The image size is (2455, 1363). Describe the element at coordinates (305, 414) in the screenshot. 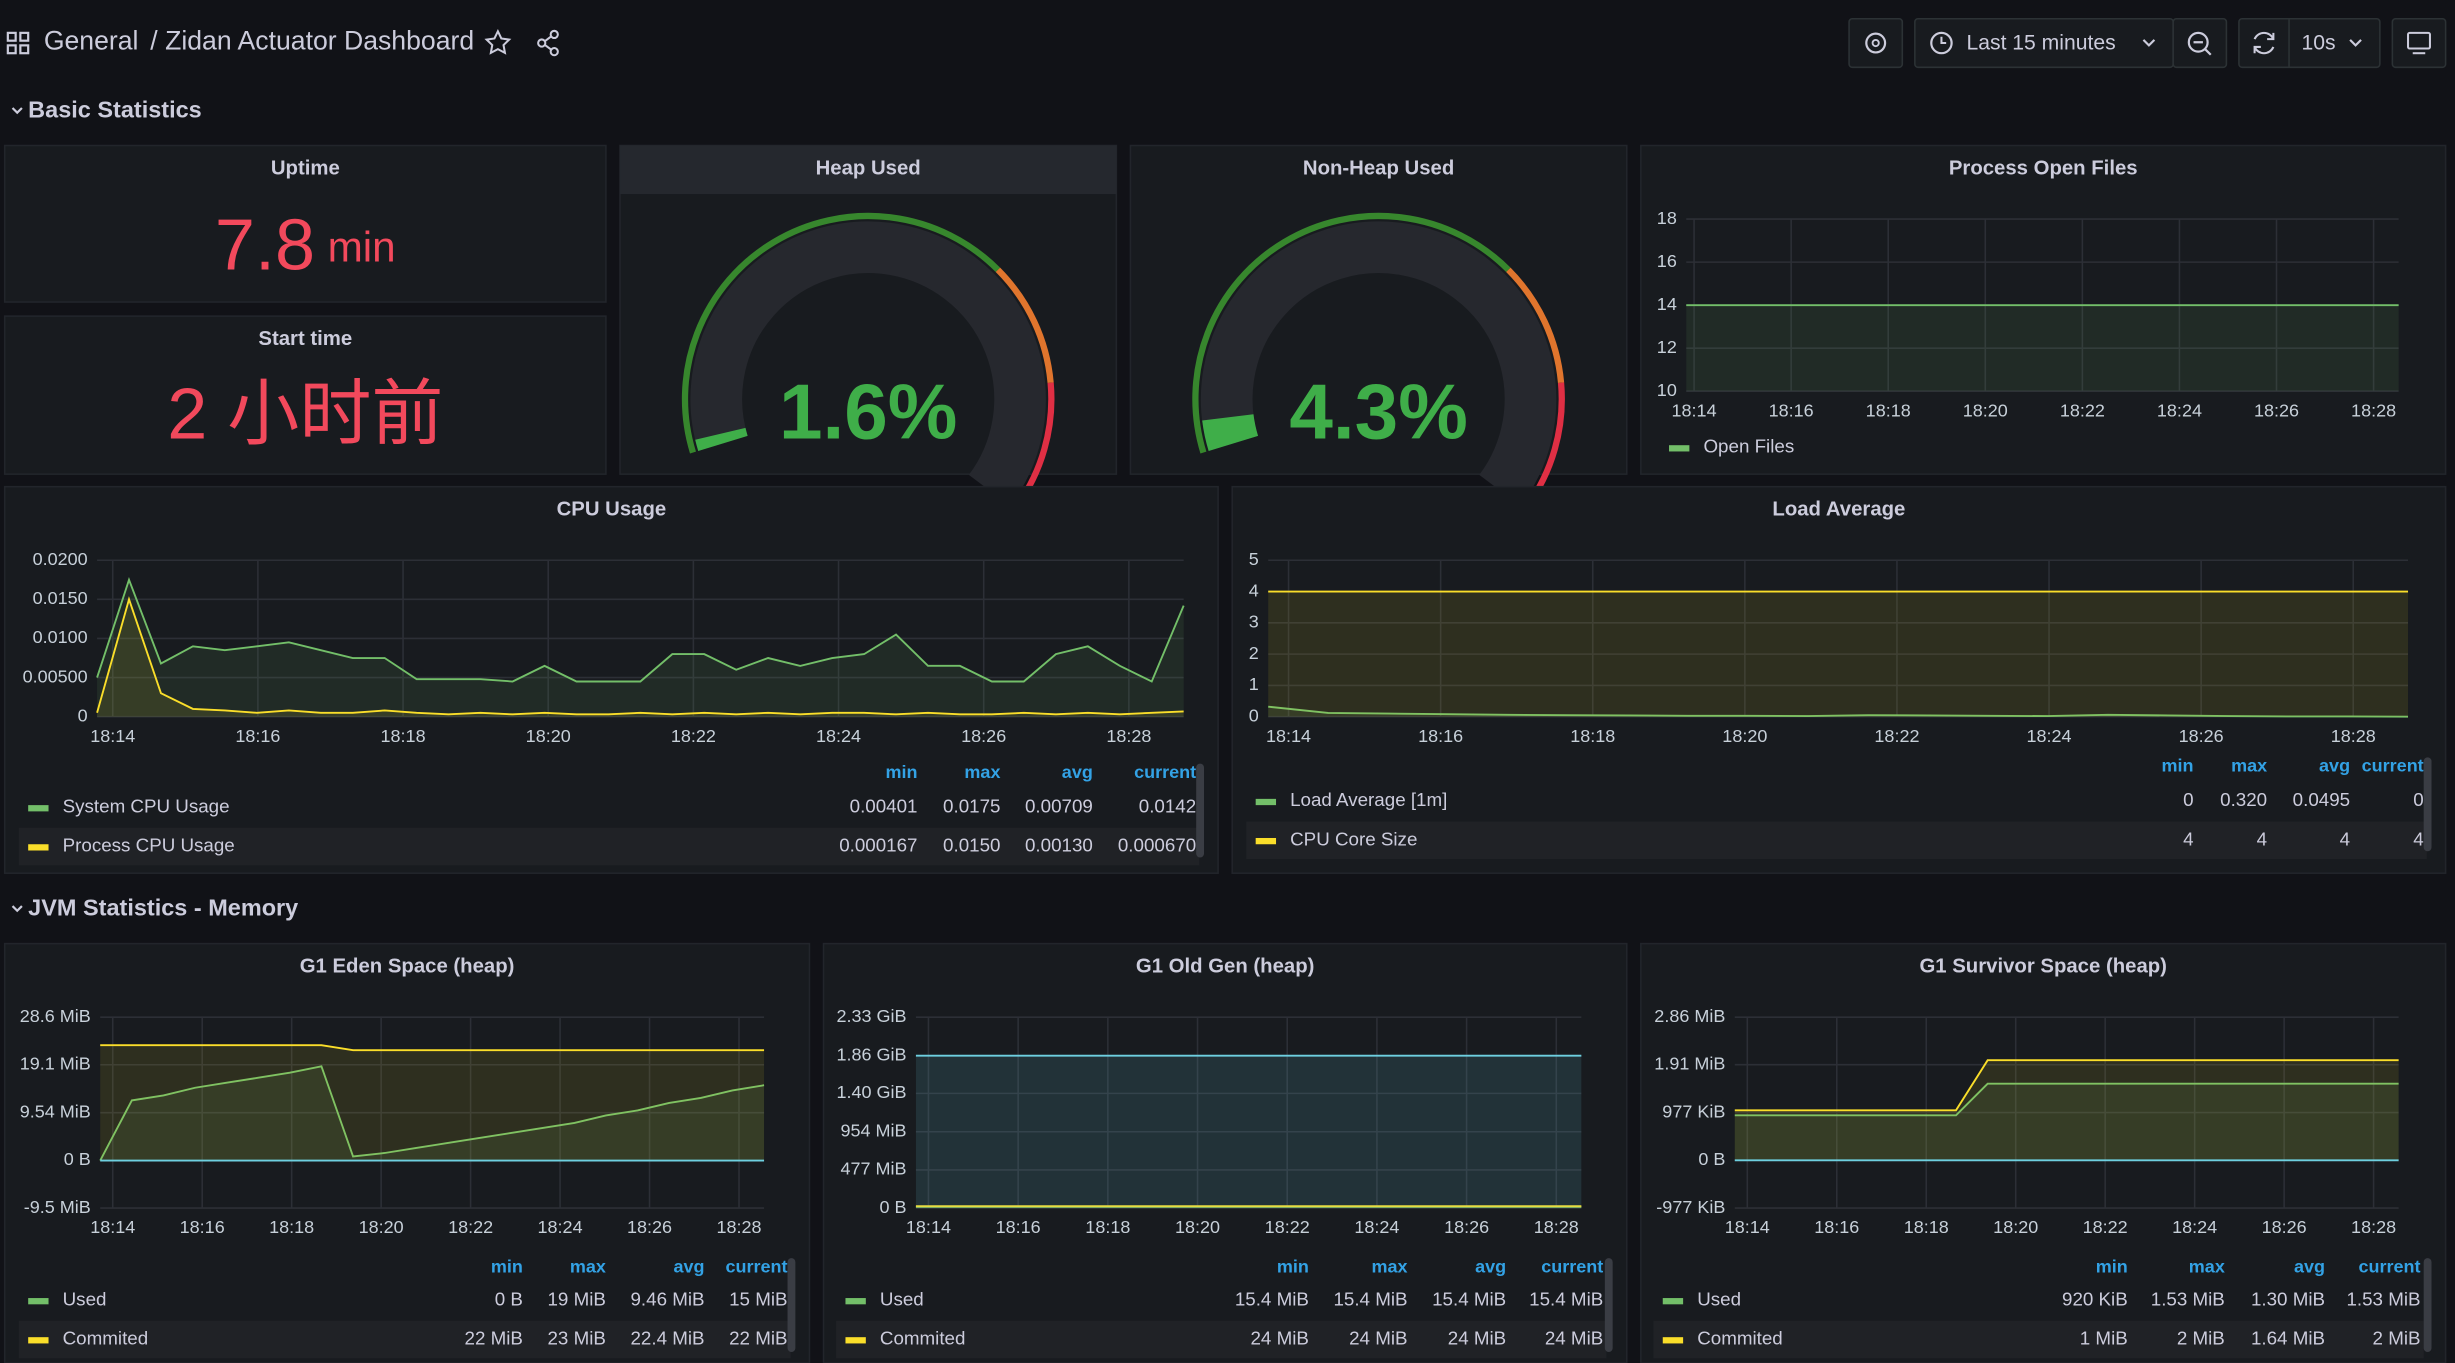

I see `stat-value: 2 小时前` at that location.